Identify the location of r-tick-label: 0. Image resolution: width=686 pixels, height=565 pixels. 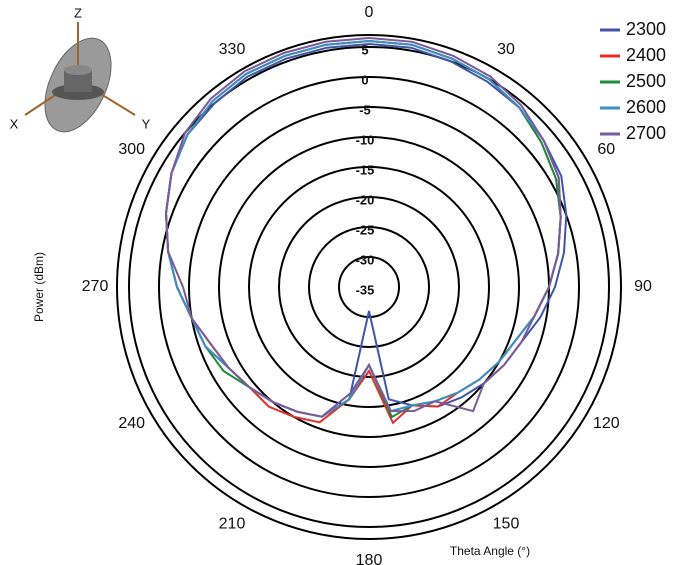
(364, 79).